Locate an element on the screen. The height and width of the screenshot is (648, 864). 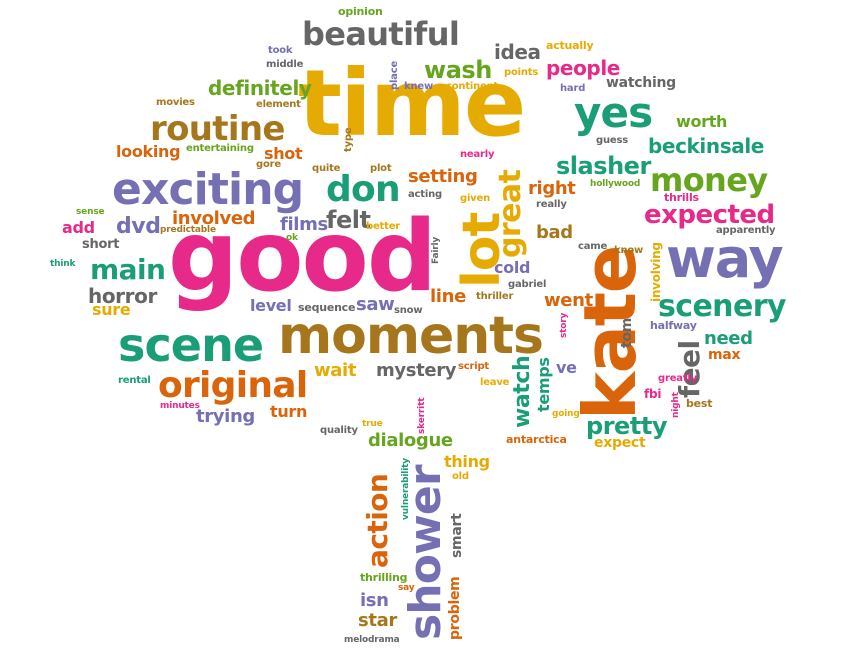
word-true: true is located at coordinates (372, 424).